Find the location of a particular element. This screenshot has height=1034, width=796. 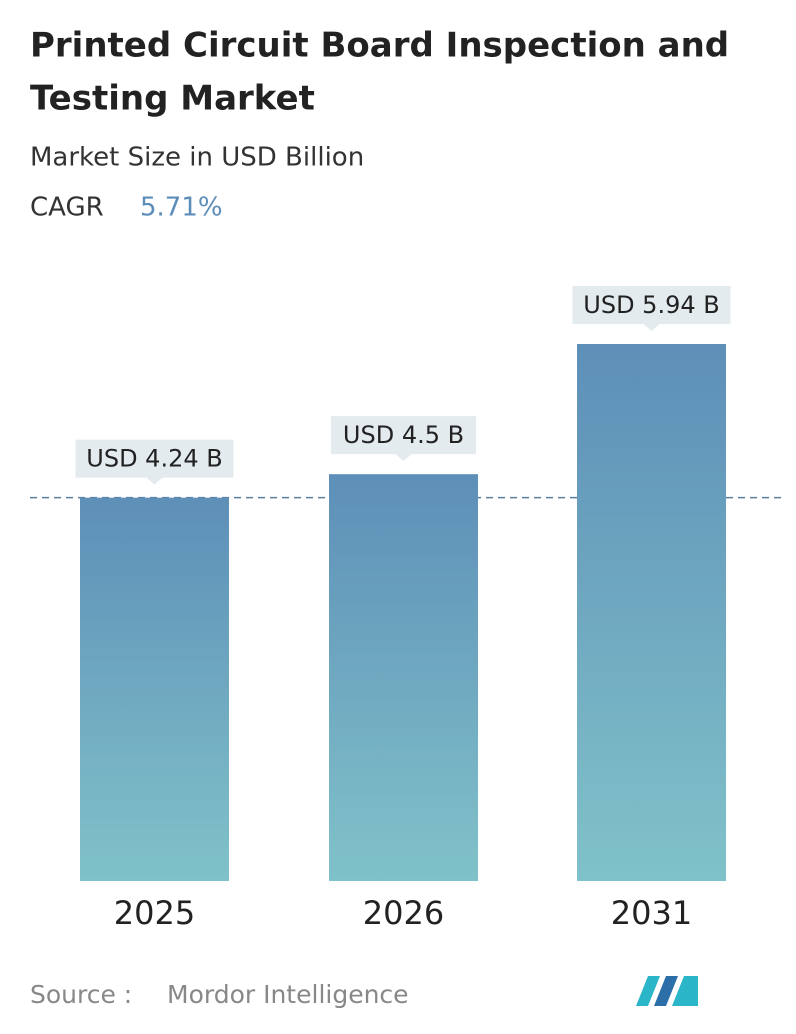

value-label: USD 5.94 B is located at coordinates (651, 305).